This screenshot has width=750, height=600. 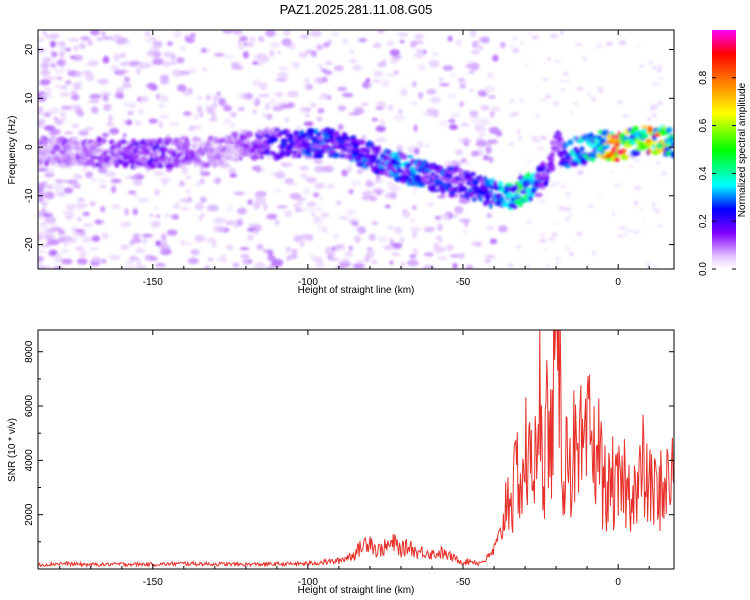 What do you see at coordinates (153, 582) in the screenshot?
I see `x-tick-label: -150` at bounding box center [153, 582].